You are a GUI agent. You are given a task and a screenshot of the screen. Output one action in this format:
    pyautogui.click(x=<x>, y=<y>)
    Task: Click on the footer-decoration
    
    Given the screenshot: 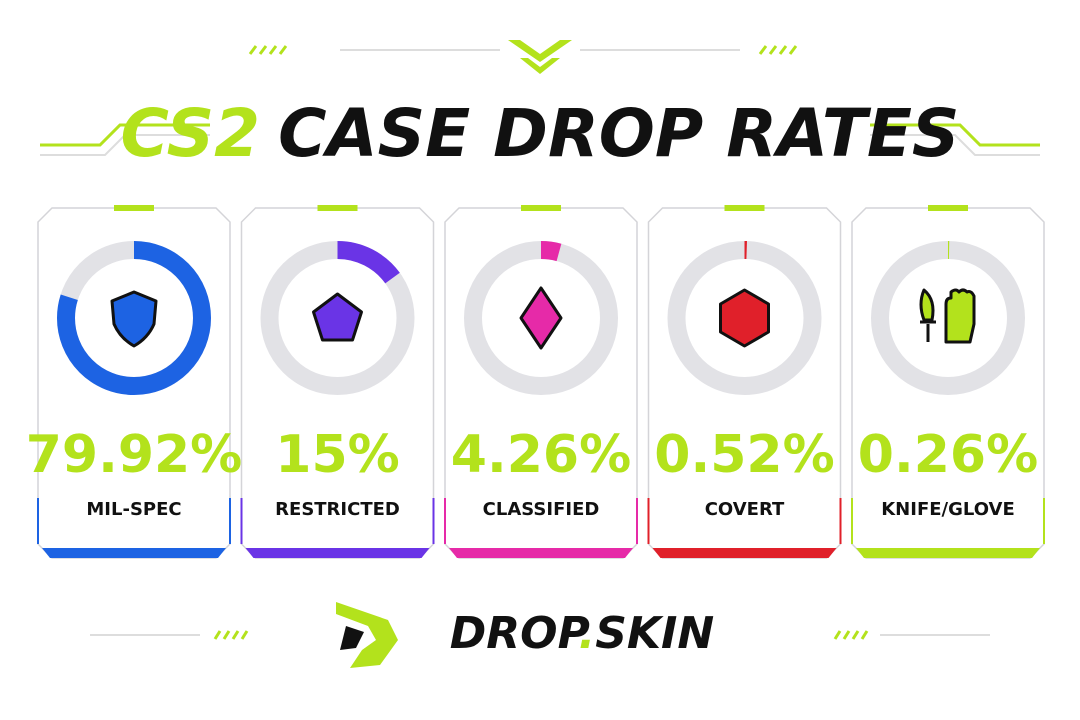 What is the action you would take?
    pyautogui.click(x=540, y=635)
    